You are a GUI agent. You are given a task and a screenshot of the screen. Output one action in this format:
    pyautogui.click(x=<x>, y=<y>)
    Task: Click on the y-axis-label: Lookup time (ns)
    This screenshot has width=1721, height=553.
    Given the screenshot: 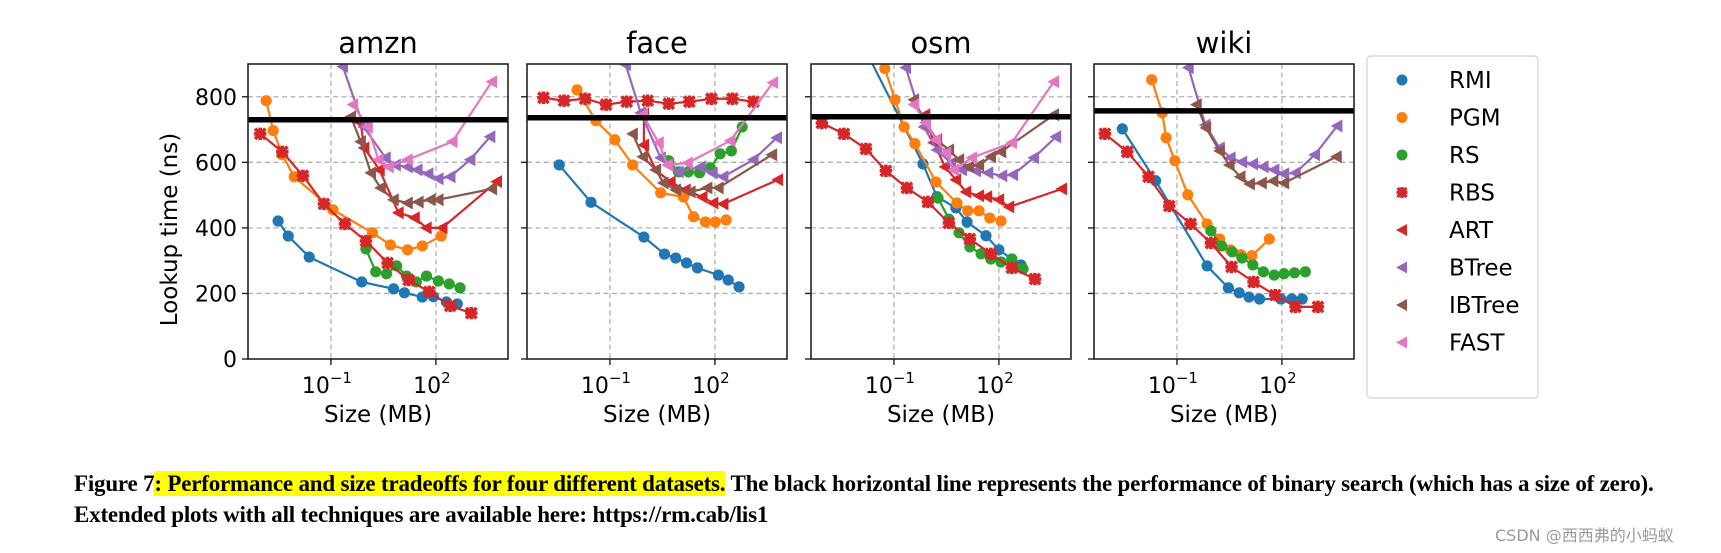 What is the action you would take?
    pyautogui.click(x=170, y=229)
    